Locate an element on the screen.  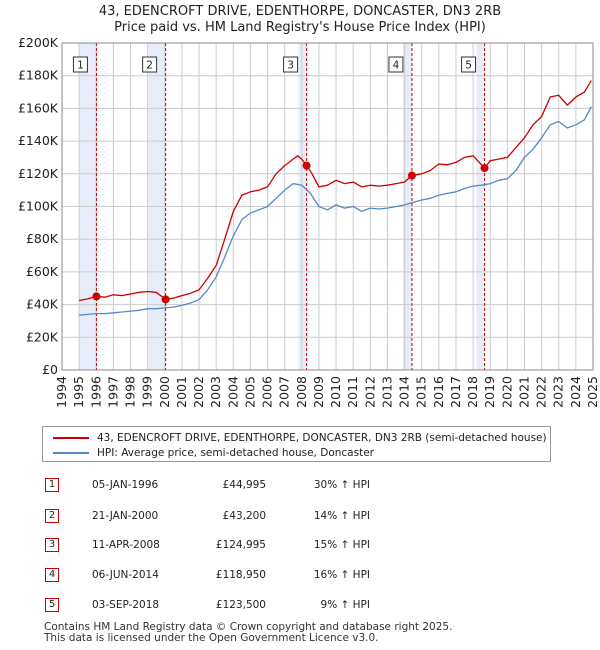
x-tick-label: 2012 is located at coordinates (369, 392).